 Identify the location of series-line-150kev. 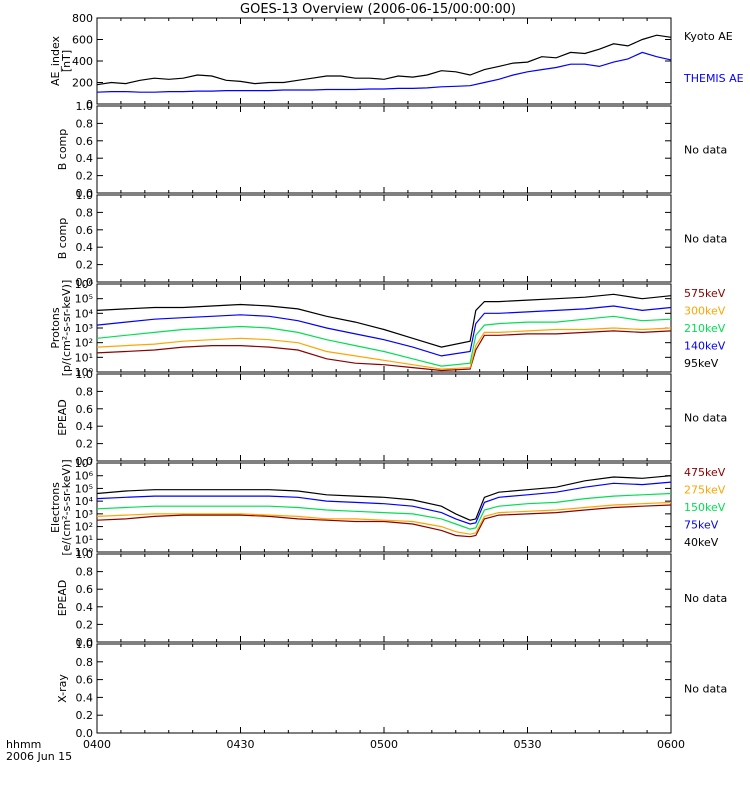
(384, 511).